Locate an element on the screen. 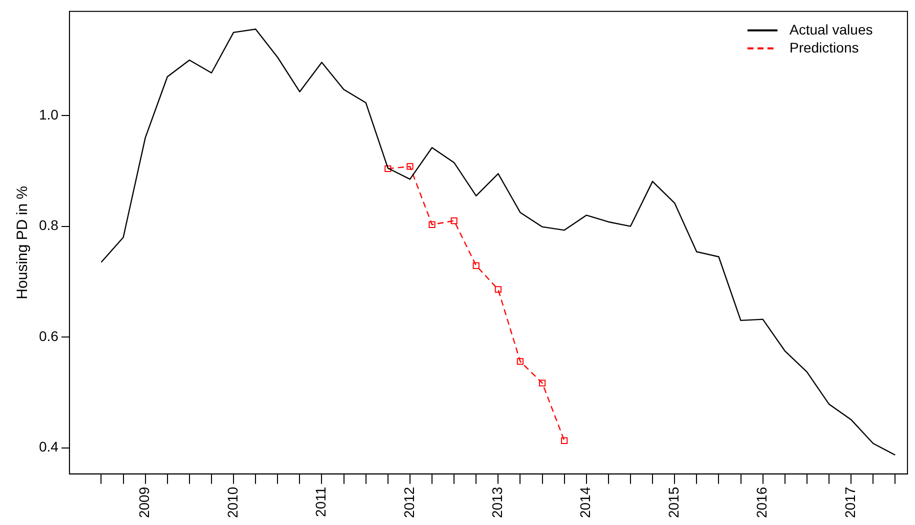  x-tick-label: 2011 is located at coordinates (320, 501).